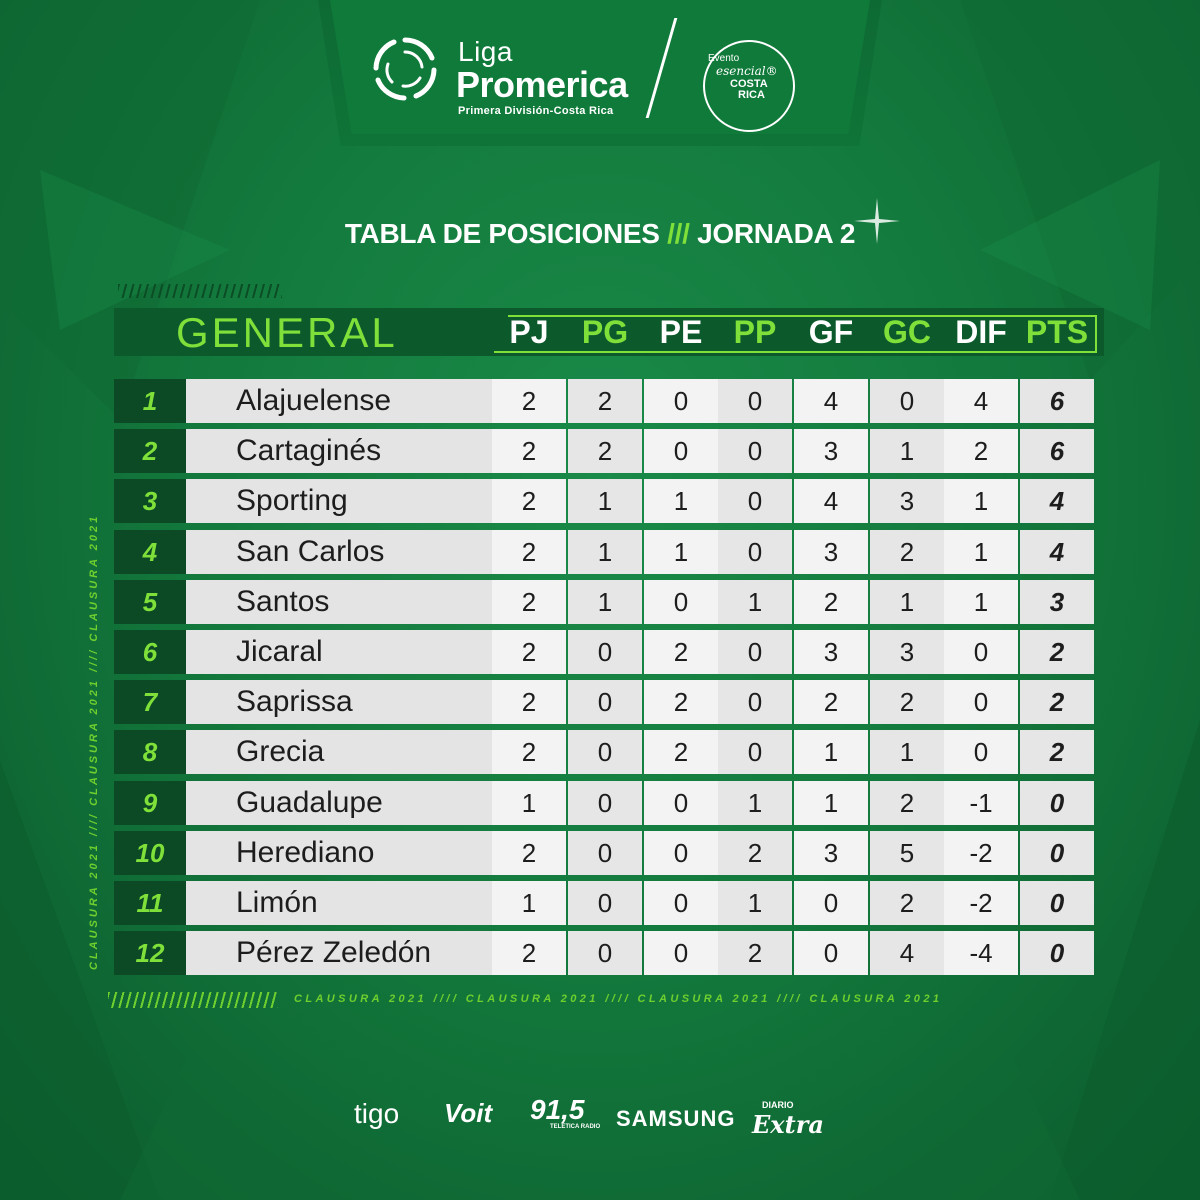 This screenshot has height=1200, width=1200. What do you see at coordinates (831, 332) in the screenshot?
I see `column-header-gf: GF` at bounding box center [831, 332].